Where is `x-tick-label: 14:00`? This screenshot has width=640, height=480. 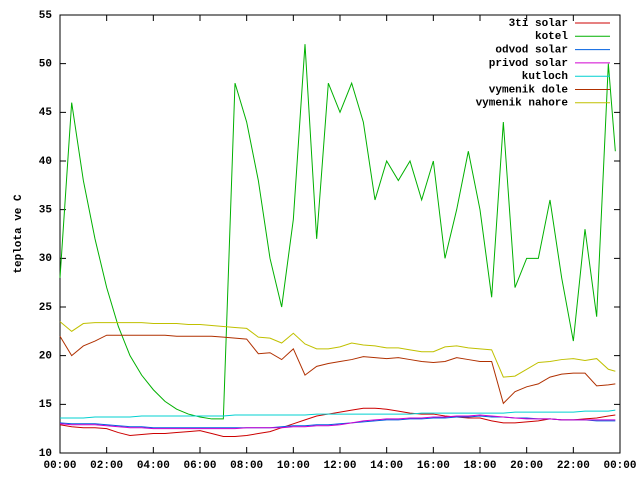 x-tick-label: 14:00 is located at coordinates (386, 466).